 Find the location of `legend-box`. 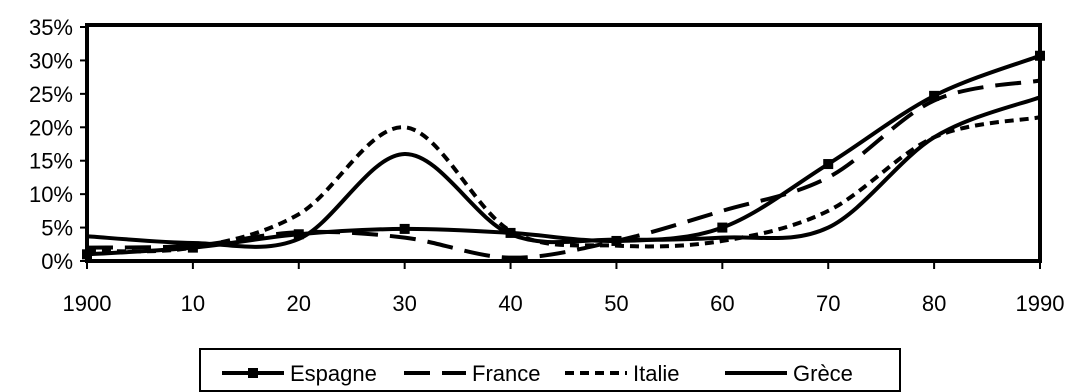

legend-box is located at coordinates (550, 370).